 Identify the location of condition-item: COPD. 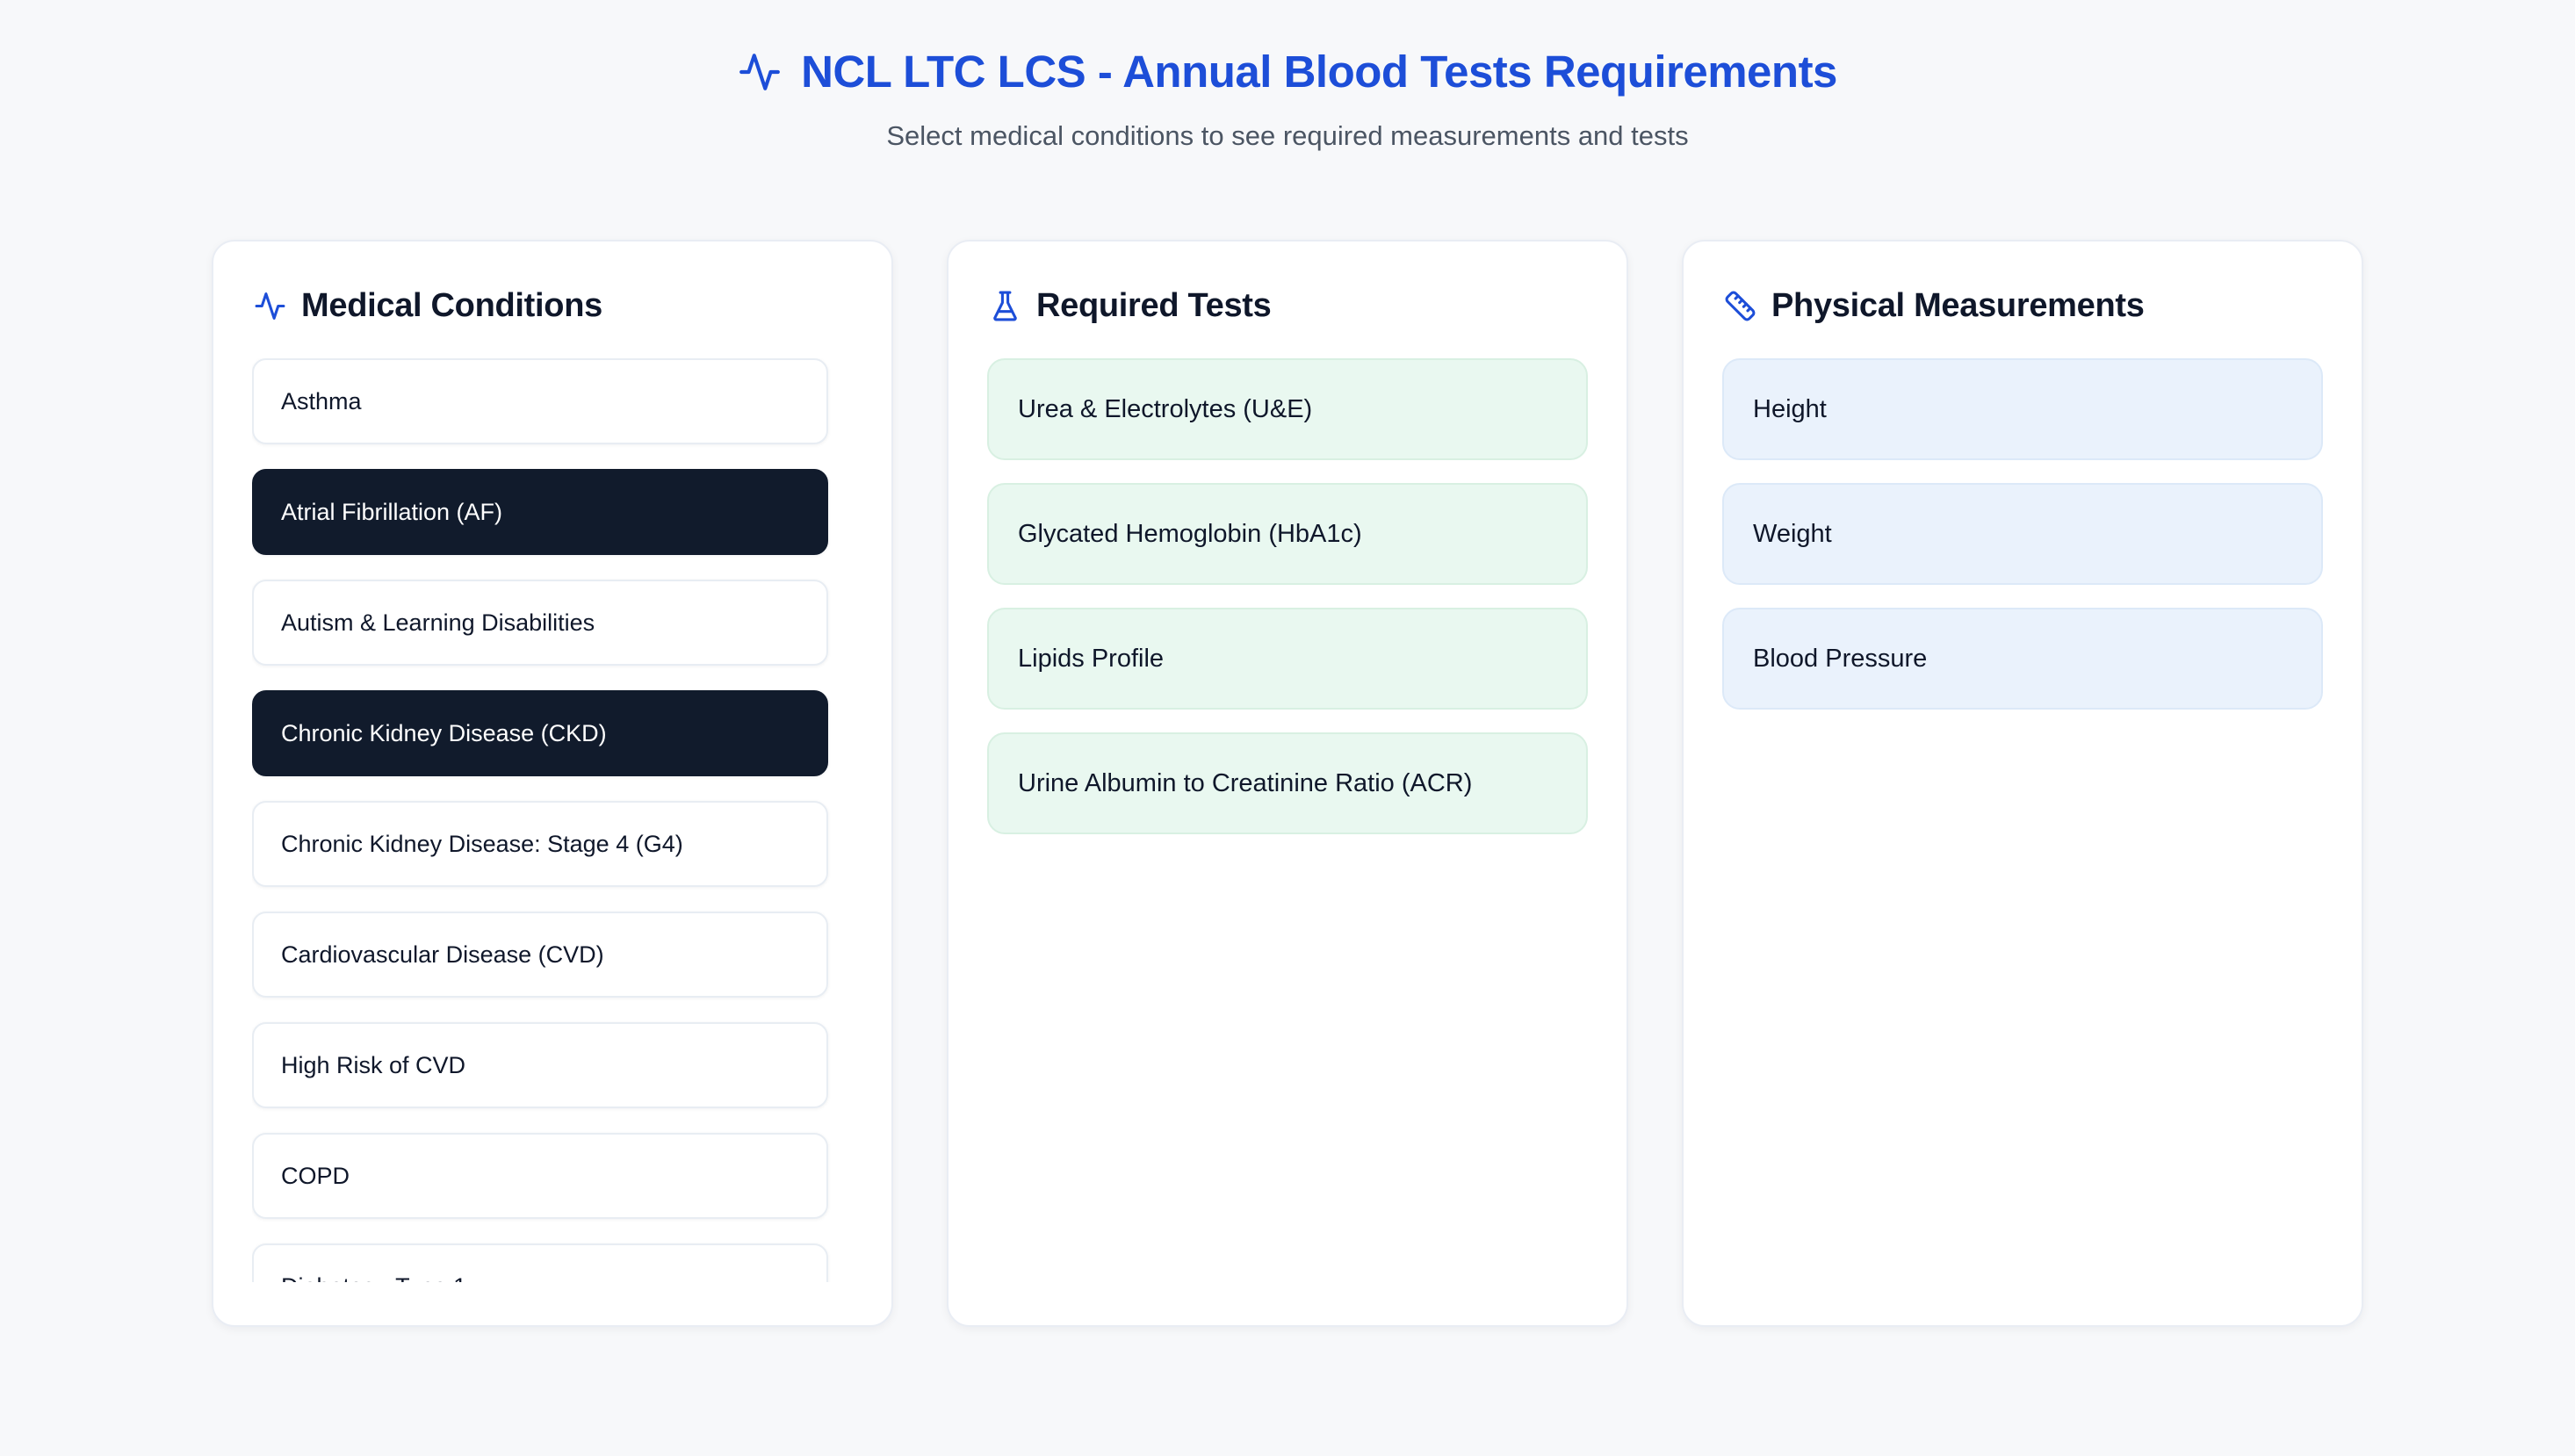
(540, 1176).